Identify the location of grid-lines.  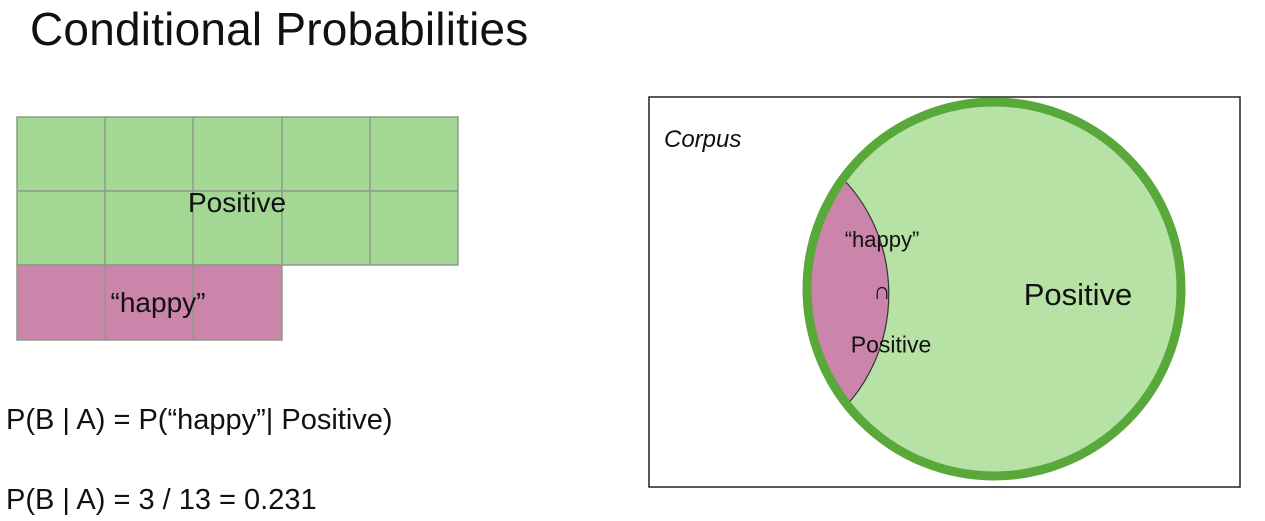
(237, 228).